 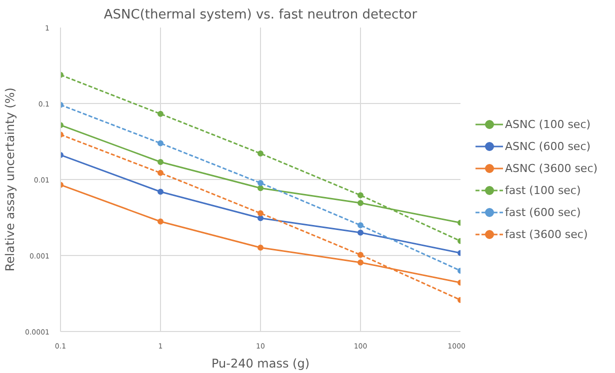 What do you see at coordinates (548, 146) in the screenshot?
I see `legend-label: ASNC (600 sec)` at bounding box center [548, 146].